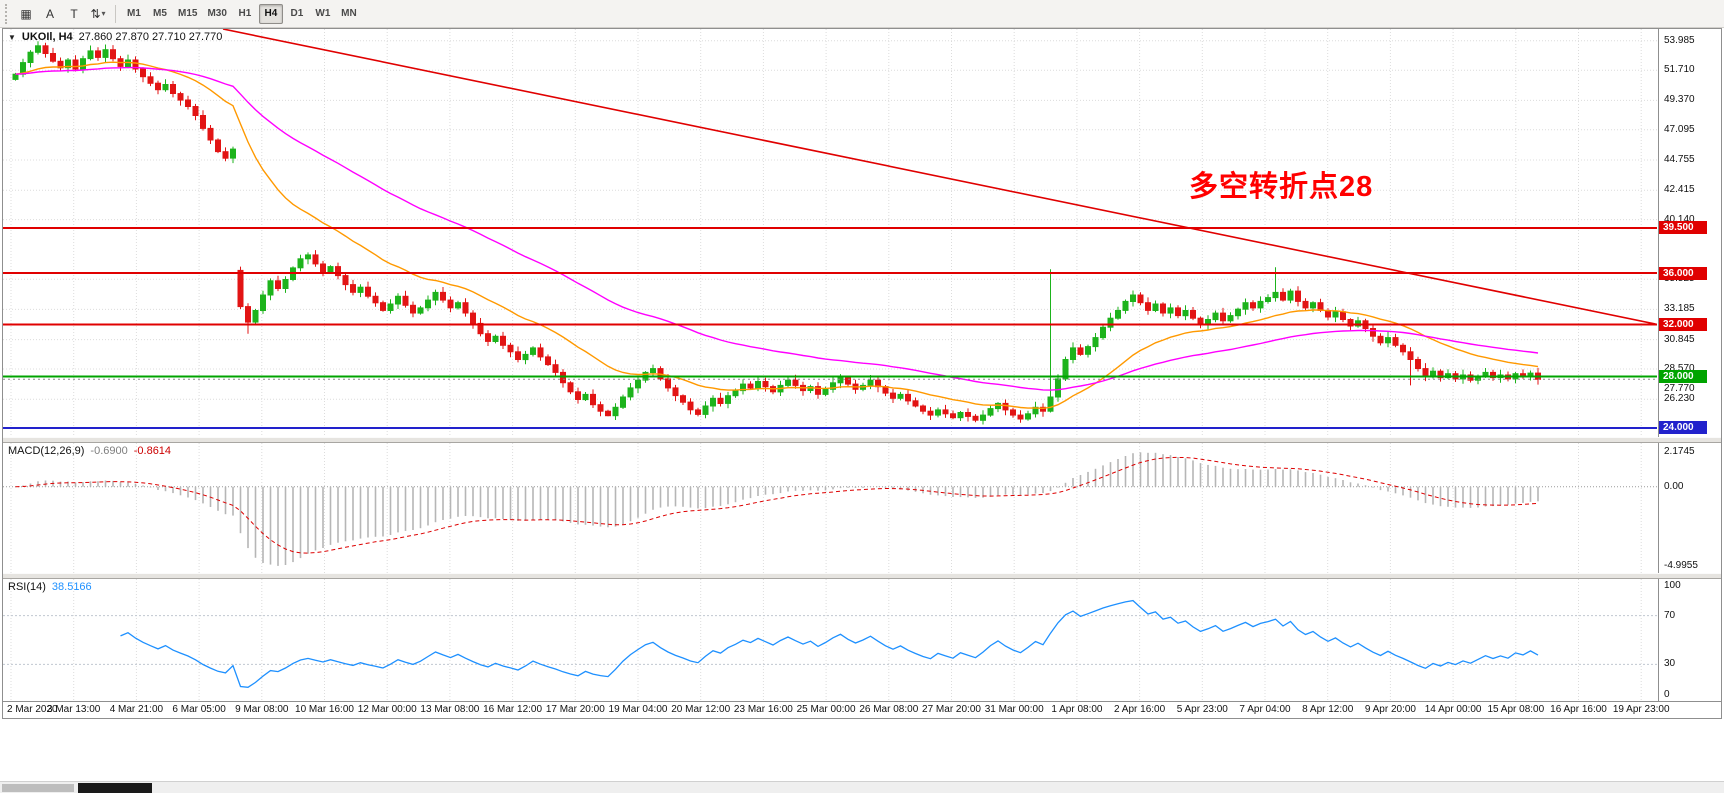 The image size is (1724, 793). What do you see at coordinates (71, 587) in the screenshot?
I see `rsi-value: 38.5166` at bounding box center [71, 587].